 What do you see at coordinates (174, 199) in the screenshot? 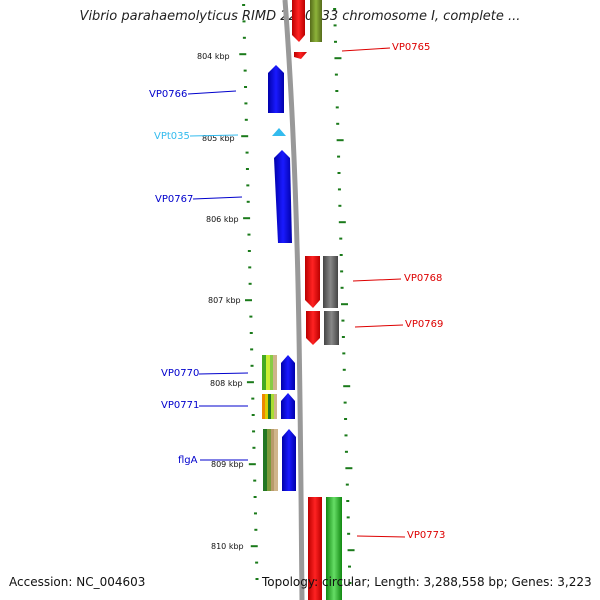
I see `gene-label-VP0767: VP0767` at bounding box center [174, 199].